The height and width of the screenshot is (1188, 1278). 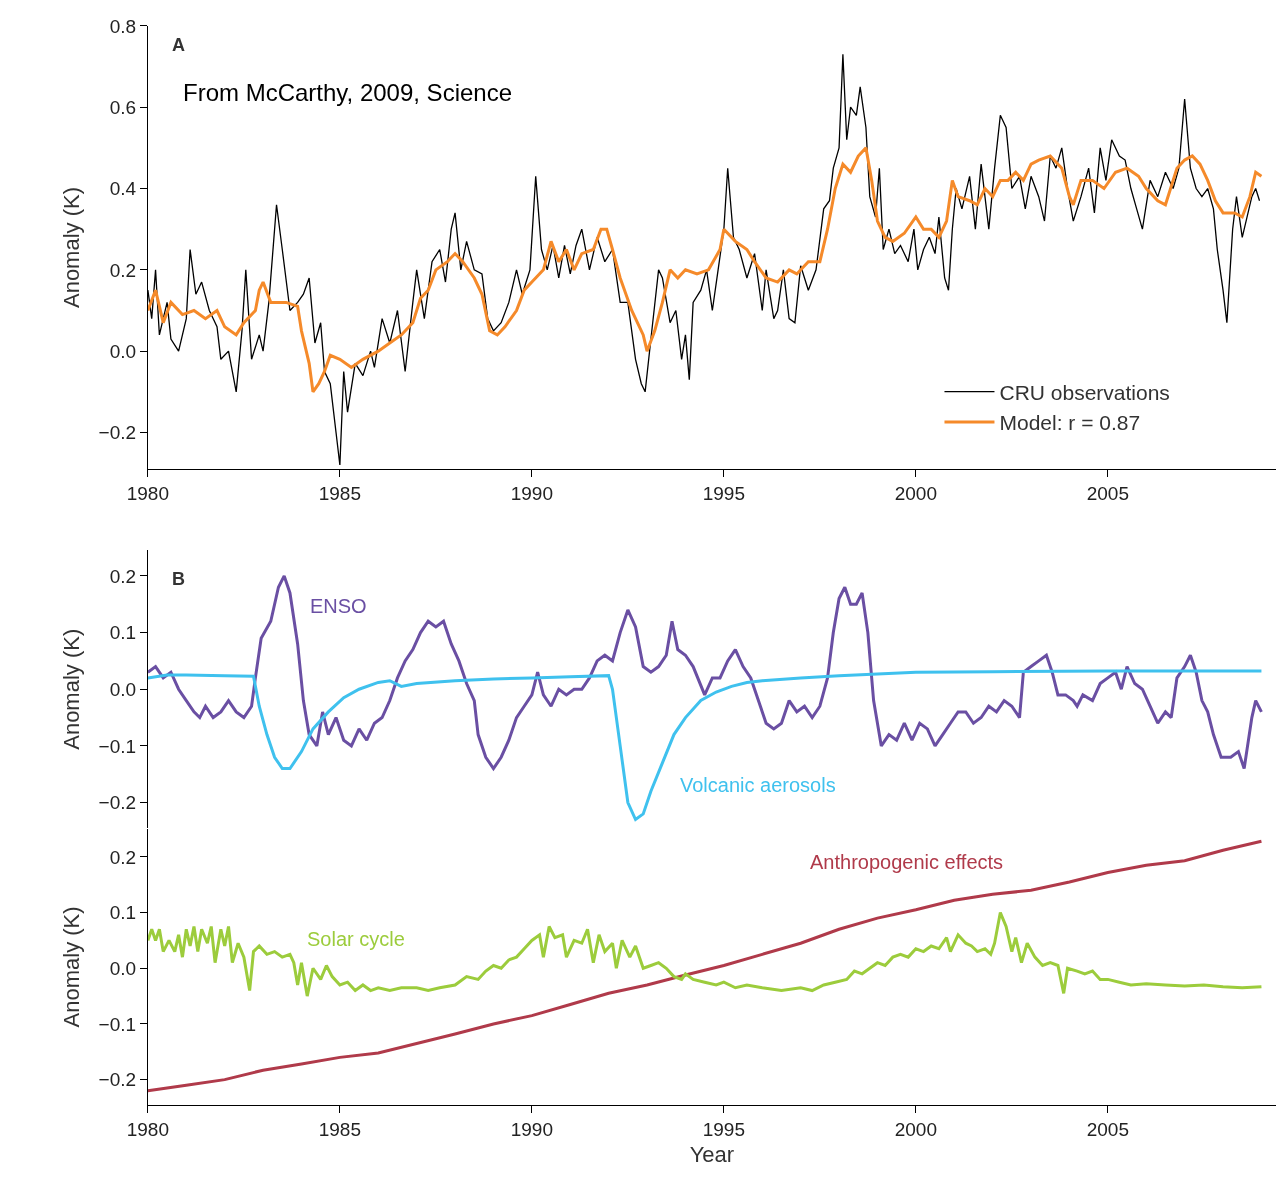 What do you see at coordinates (123, 107) in the screenshot?
I see `y-tick-label: 0.6` at bounding box center [123, 107].